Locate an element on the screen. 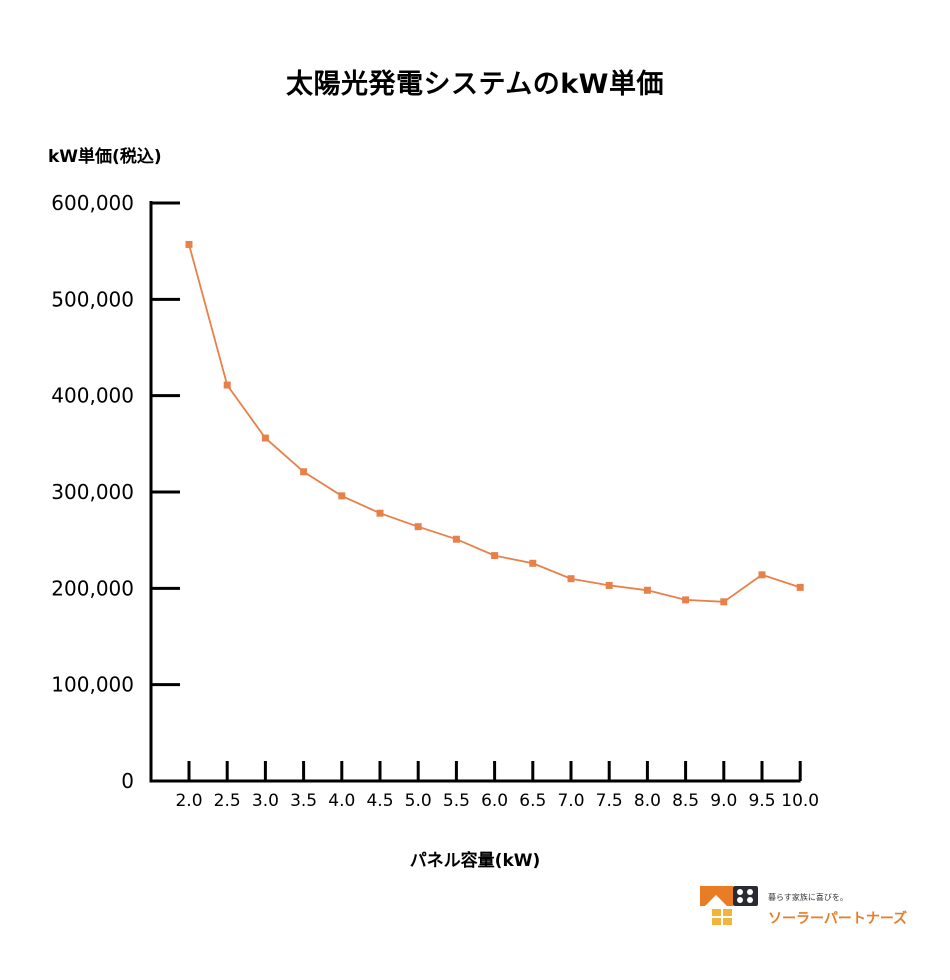 This screenshot has height=980, width=950. x-tick-label: 7.5 is located at coordinates (609, 801).